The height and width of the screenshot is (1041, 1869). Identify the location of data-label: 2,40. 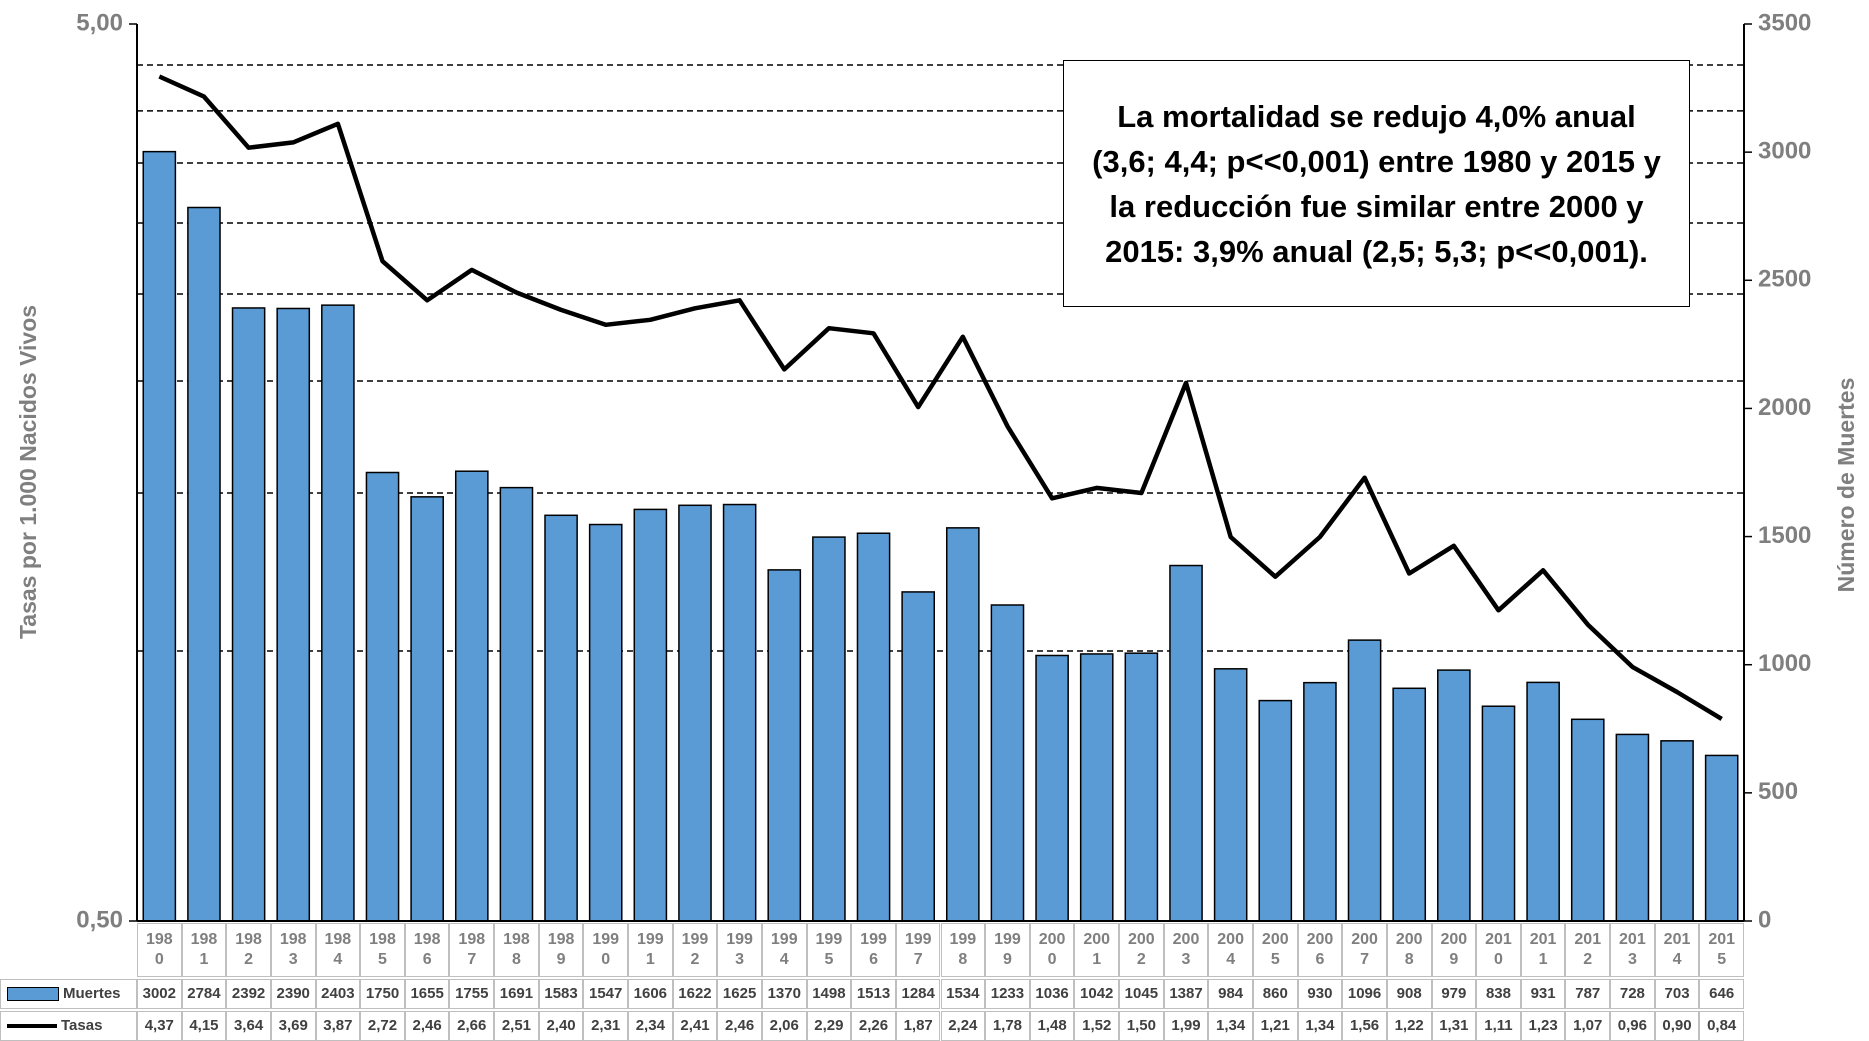
(561, 1026).